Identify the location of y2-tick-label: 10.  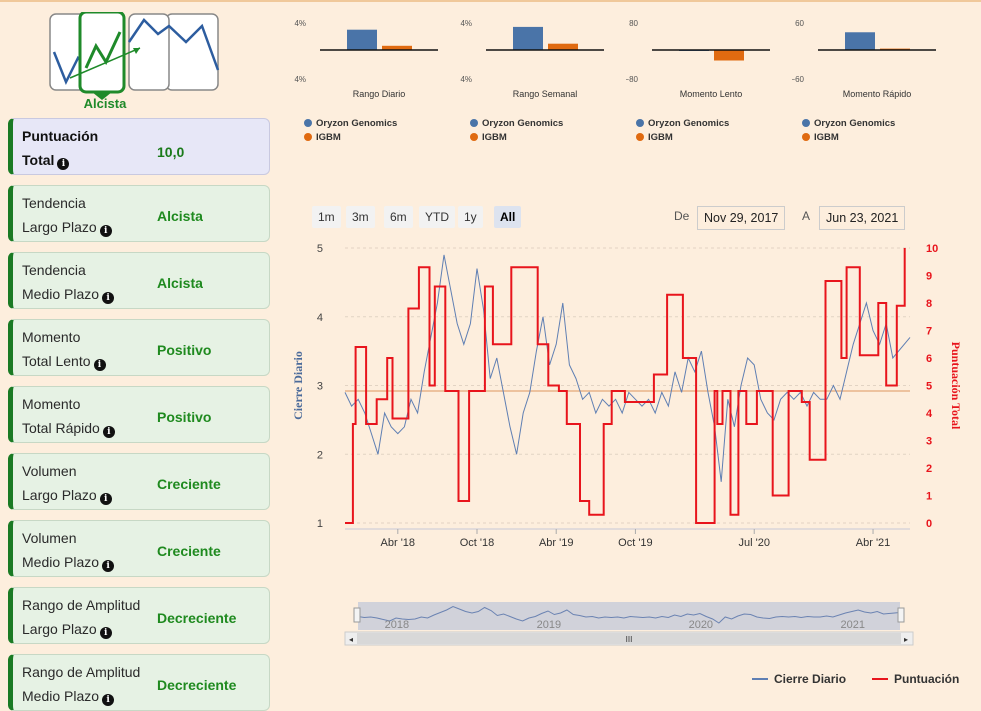
(932, 249).